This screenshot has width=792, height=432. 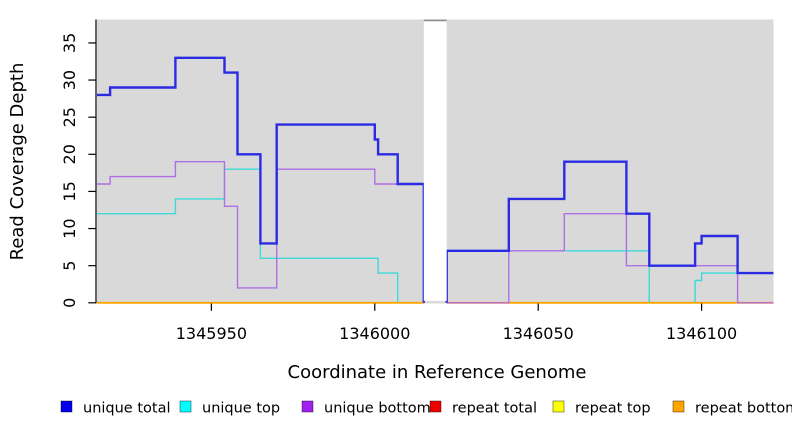 I want to click on y-tick-label: 35, so click(x=69, y=43).